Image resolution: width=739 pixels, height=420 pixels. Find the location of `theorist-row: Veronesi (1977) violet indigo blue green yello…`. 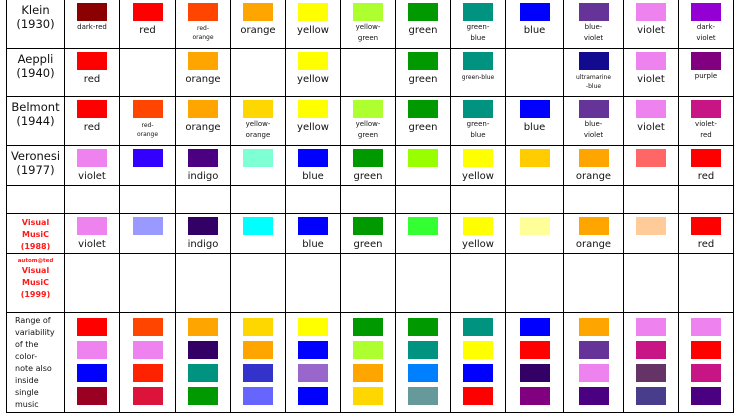

theorist-row: Veronesi (1977) violet indigo blue green yello… is located at coordinates (370, 165).